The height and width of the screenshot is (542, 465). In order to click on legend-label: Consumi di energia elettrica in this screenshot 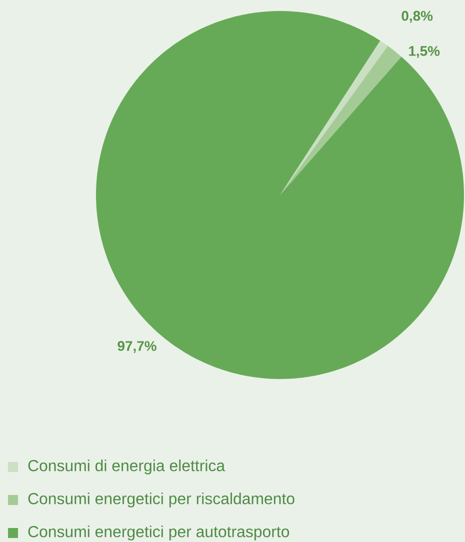, I will do `click(127, 467)`.